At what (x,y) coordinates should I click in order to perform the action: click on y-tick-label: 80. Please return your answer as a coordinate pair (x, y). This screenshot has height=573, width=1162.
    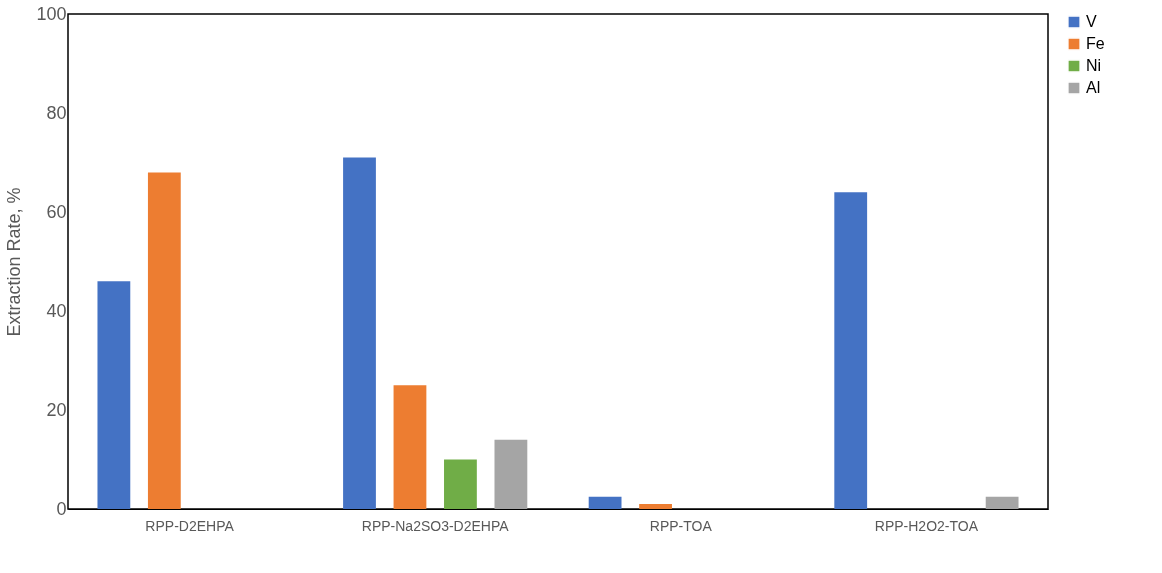
    Looking at the image, I should click on (56, 112).